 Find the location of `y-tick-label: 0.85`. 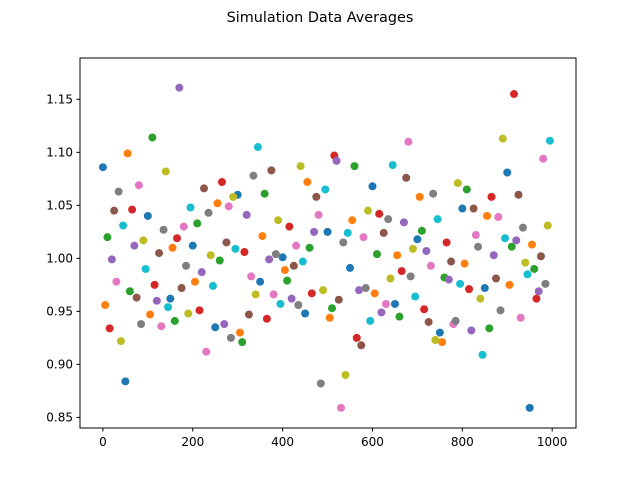

y-tick-label: 0.85 is located at coordinates (59, 417).